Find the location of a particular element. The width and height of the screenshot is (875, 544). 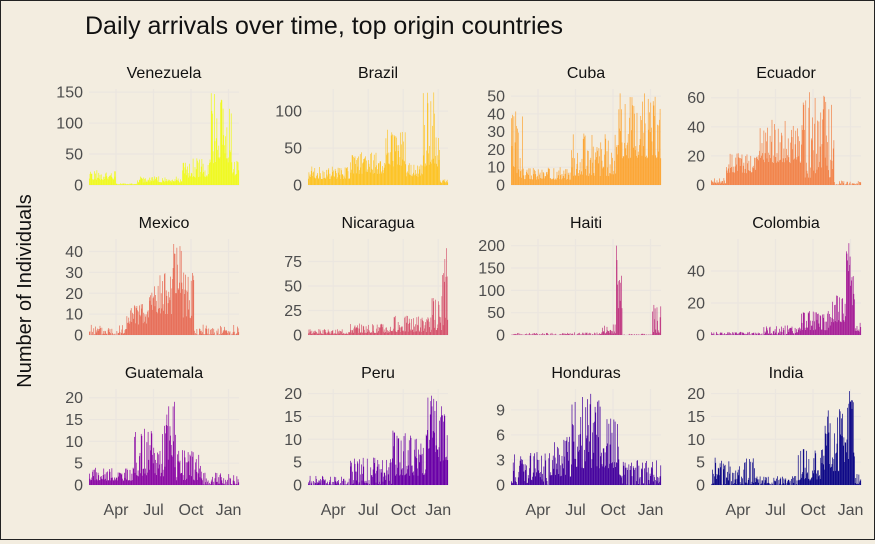

y-tick-label: 75 is located at coordinates (293, 262).